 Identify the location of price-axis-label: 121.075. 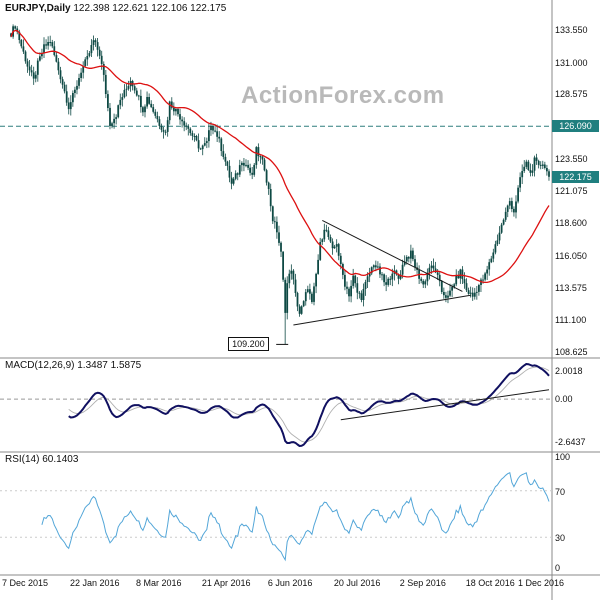
(571, 191).